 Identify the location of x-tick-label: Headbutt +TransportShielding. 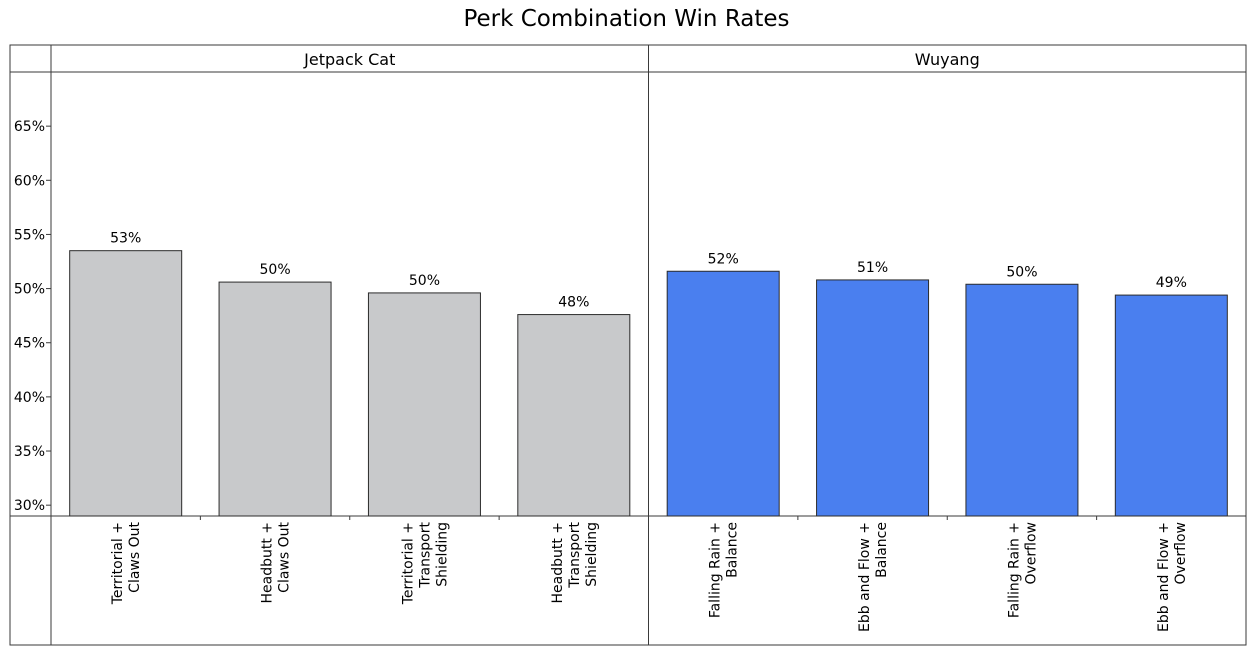
(575, 562).